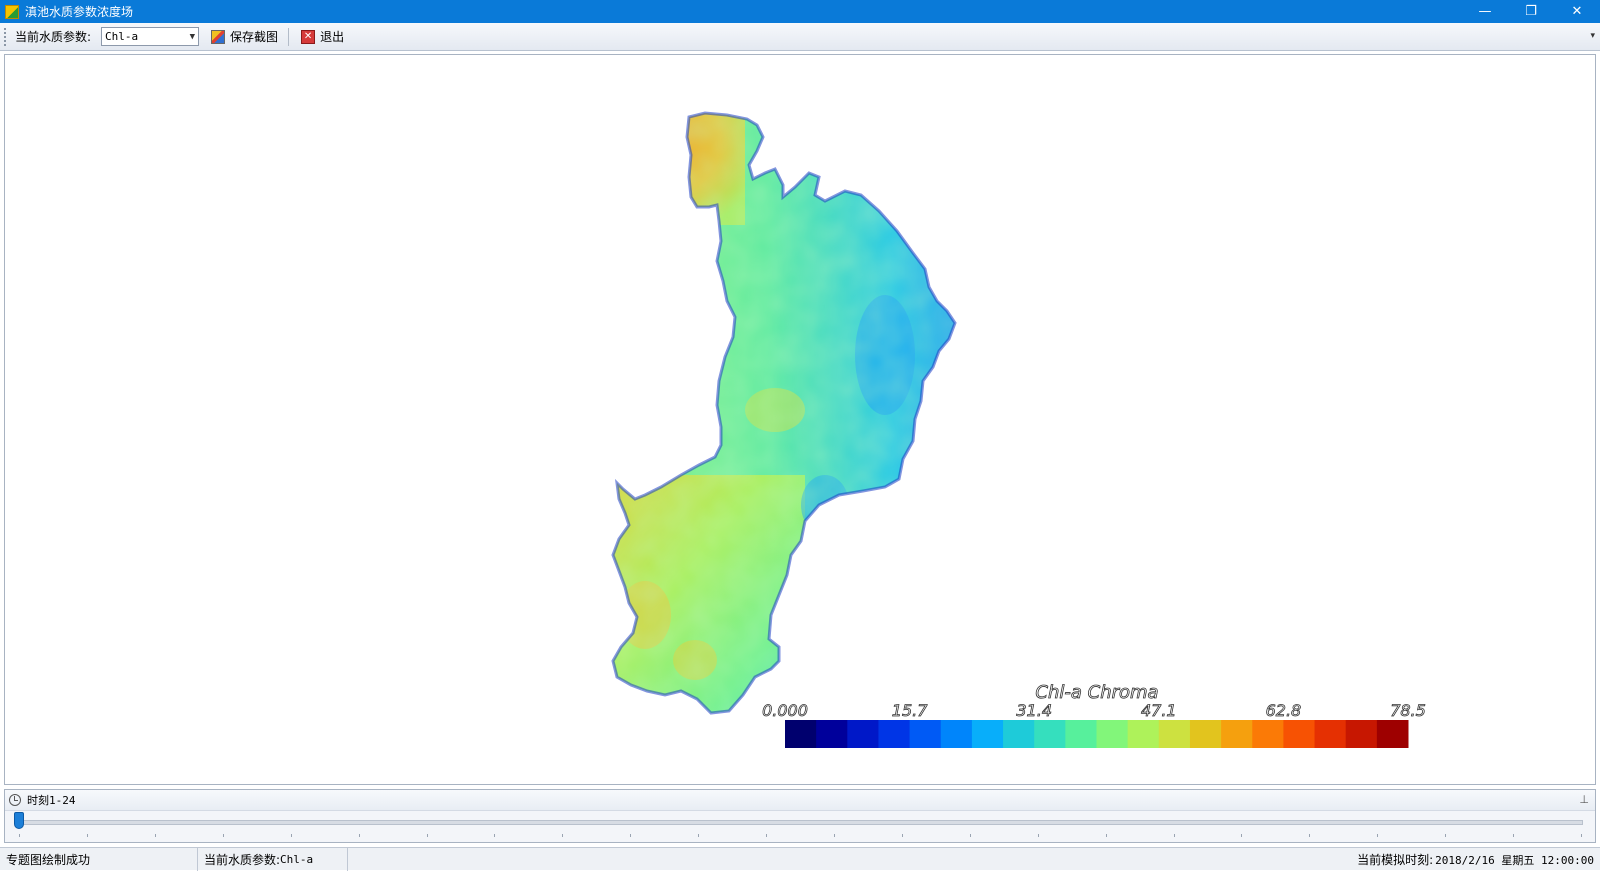 This screenshot has width=1600, height=871. What do you see at coordinates (800, 800) in the screenshot?
I see `time-panel-header: 时刻1-24` at bounding box center [800, 800].